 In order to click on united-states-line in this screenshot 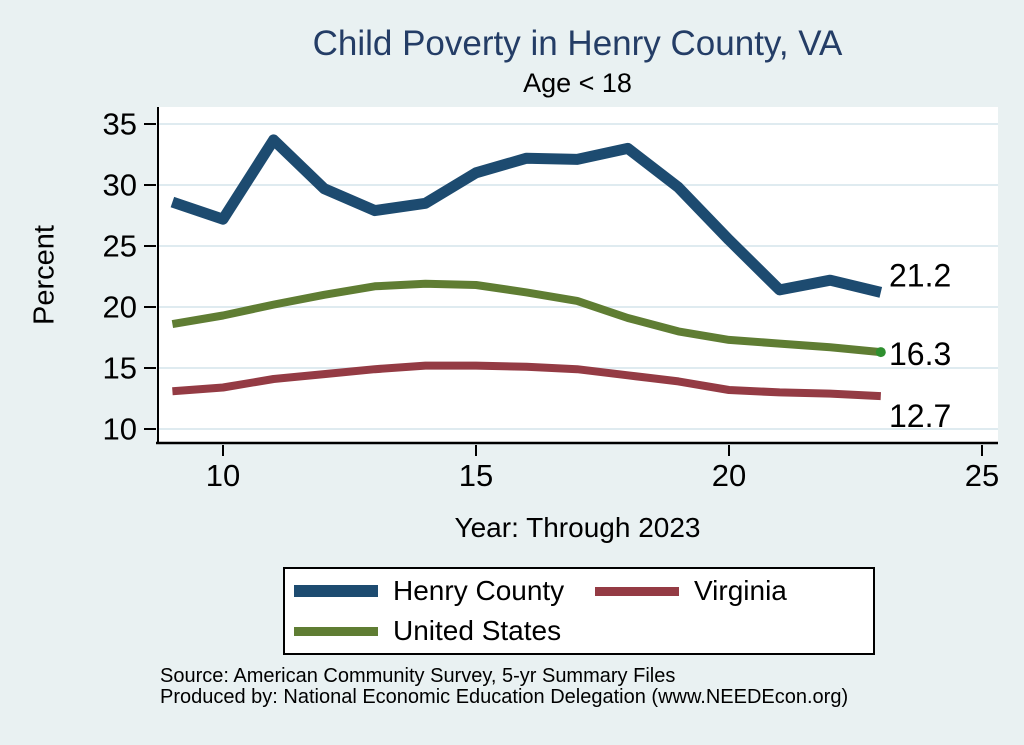, I will do `click(526, 318)`.